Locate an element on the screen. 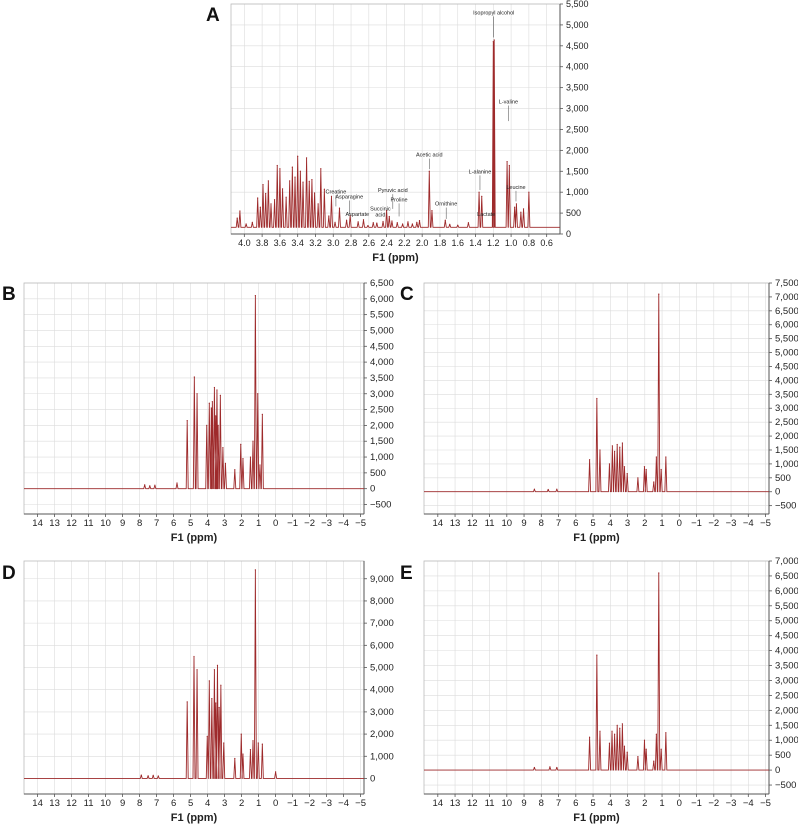 This screenshot has width=798, height=829. y-tick-label: 4,000 is located at coordinates (382, 362).